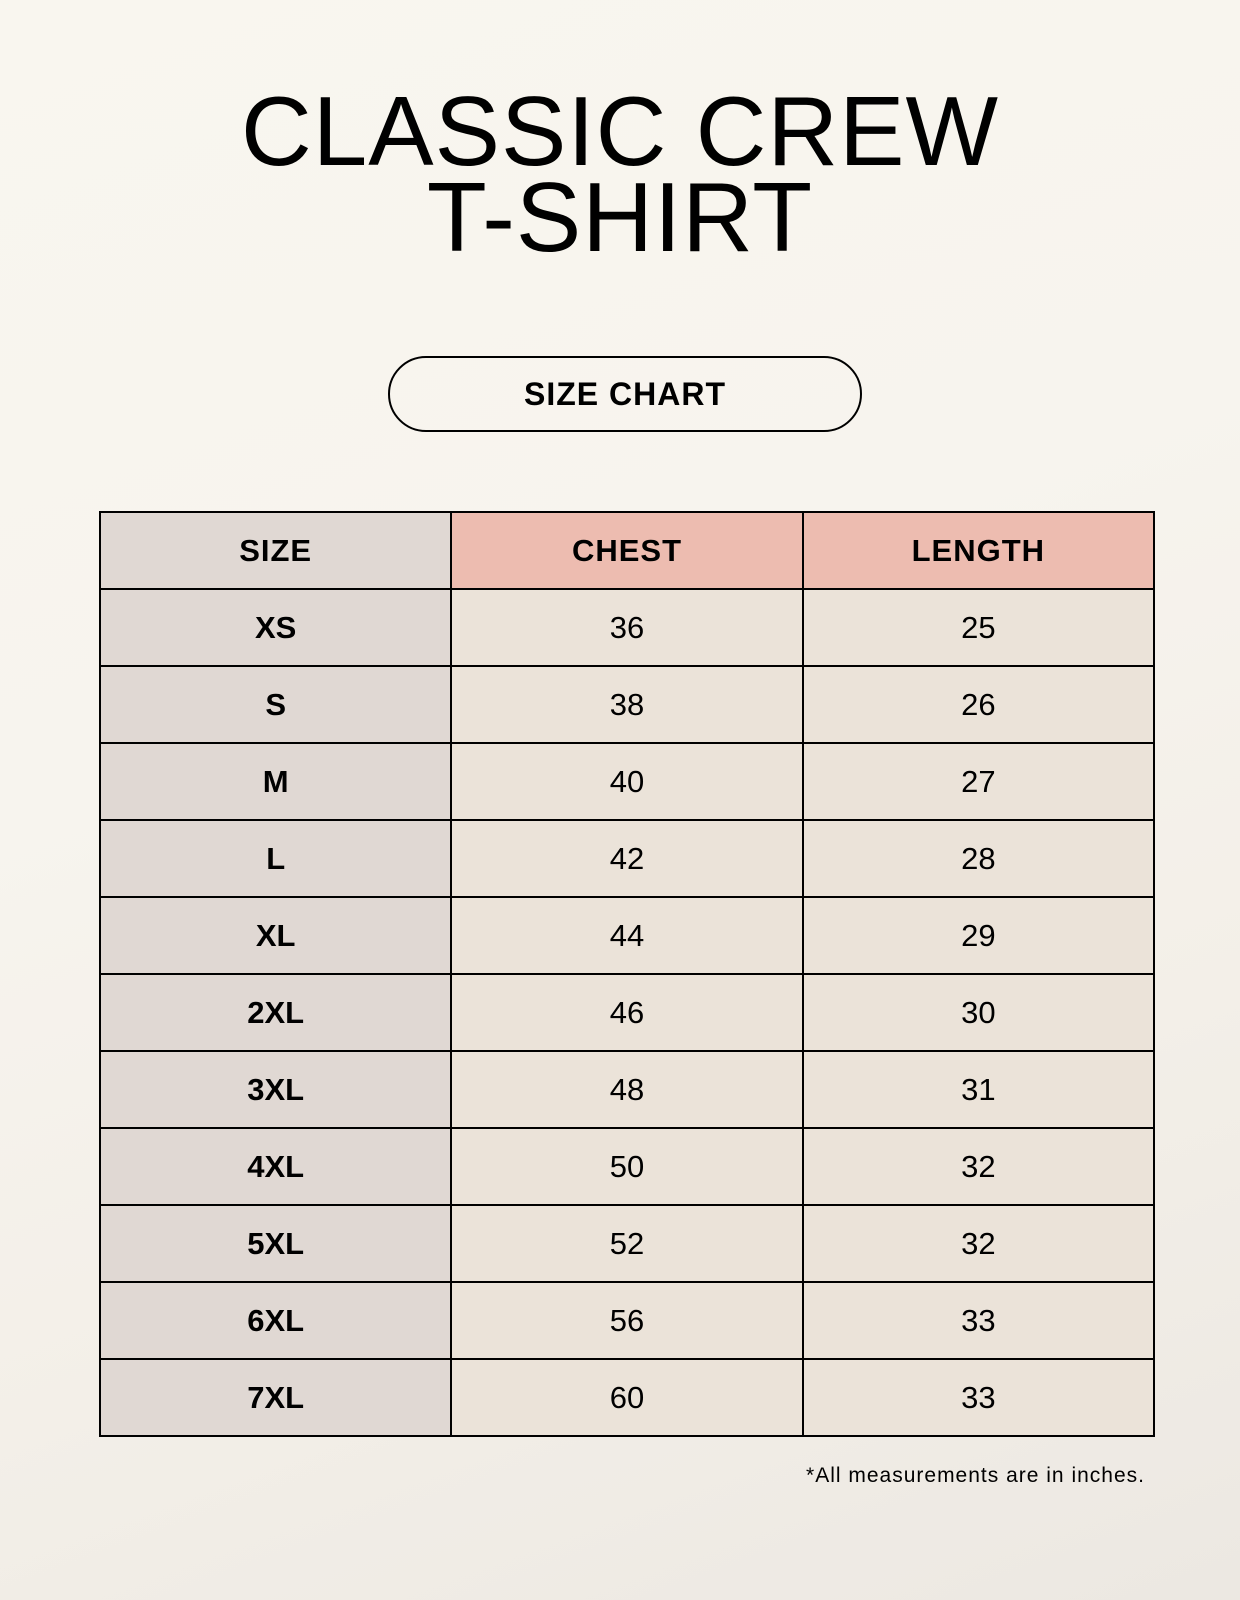  I want to click on length-cell: 30, so click(978, 1012).